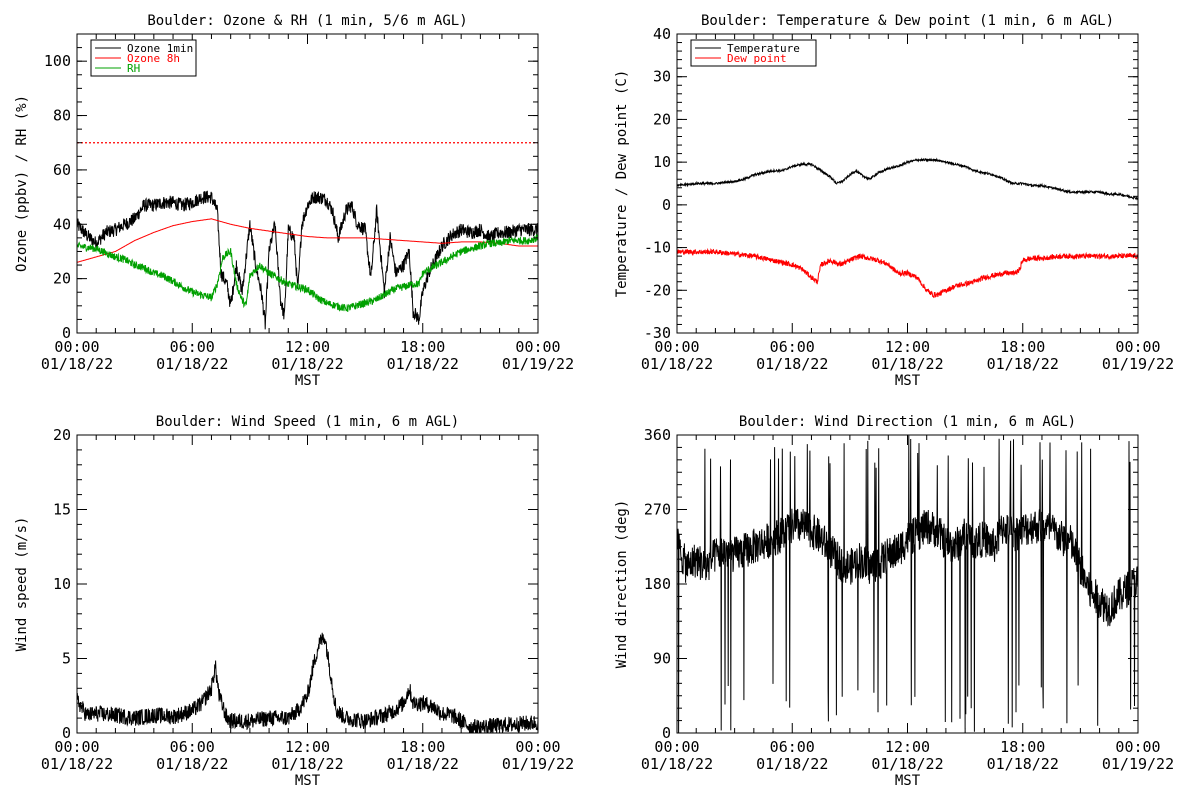 This screenshot has height=800, width=1200. I want to click on y-tick-label: 90, so click(662, 659).